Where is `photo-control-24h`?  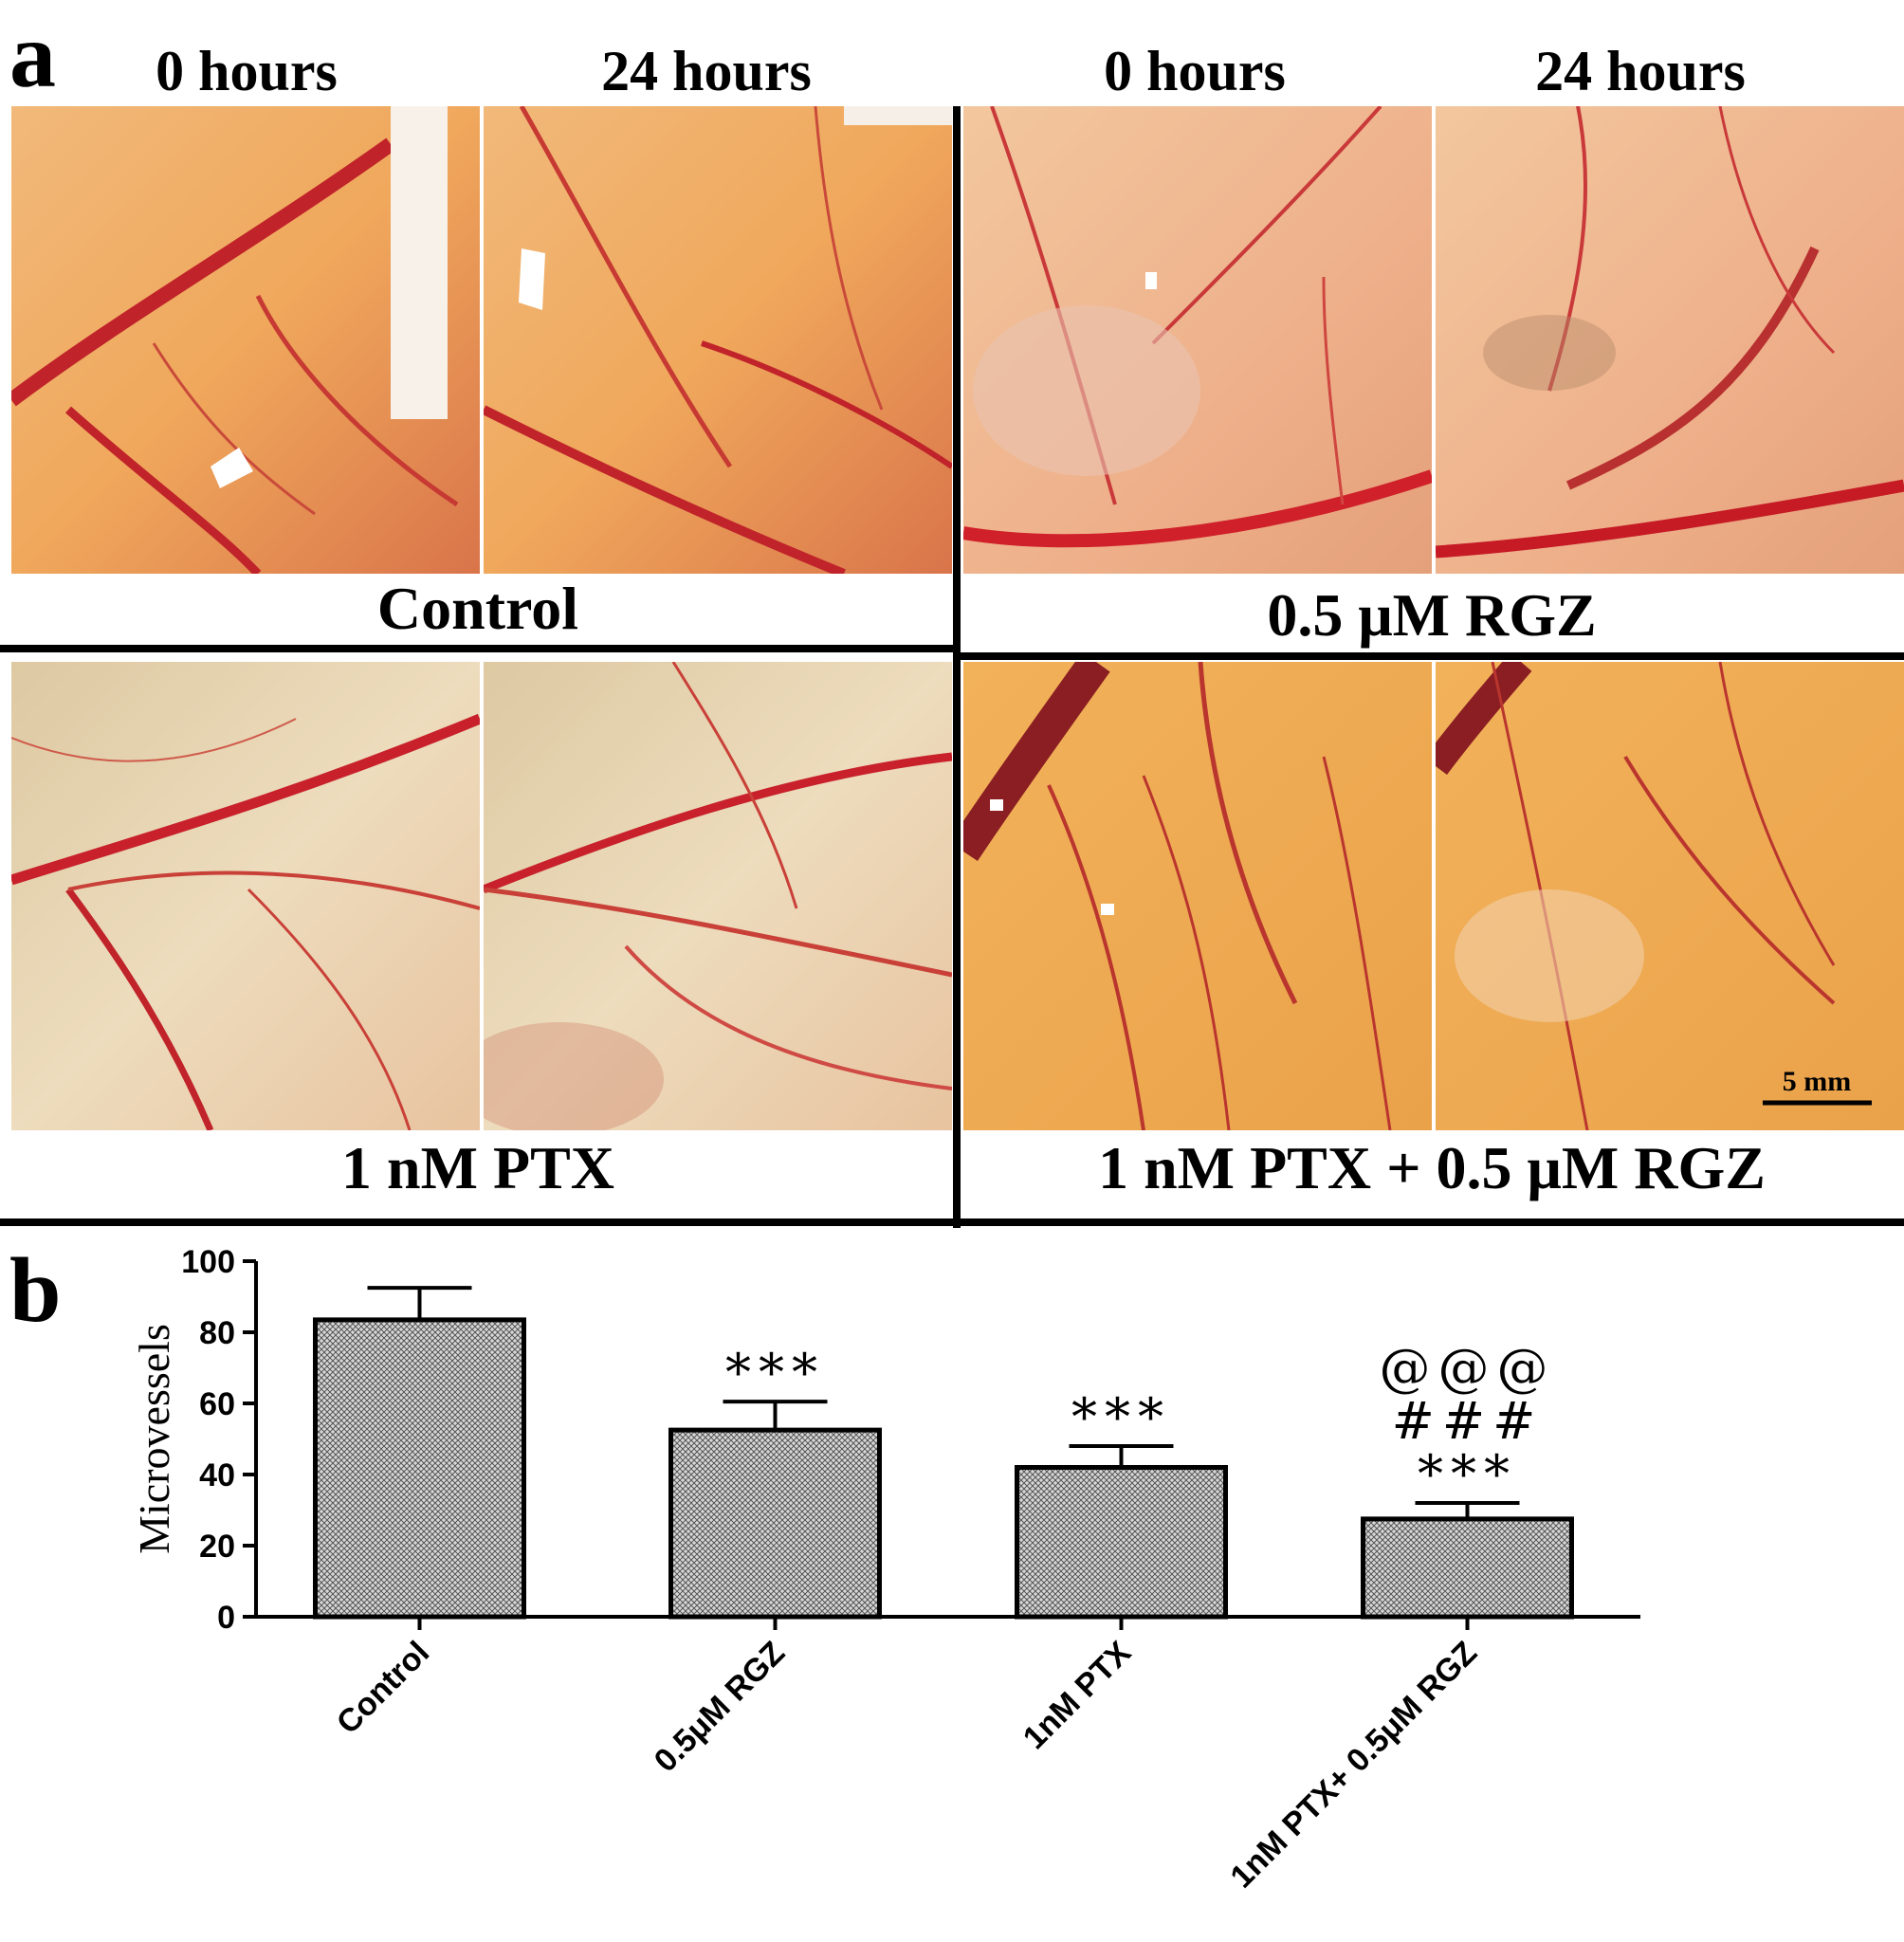 photo-control-24h is located at coordinates (718, 340).